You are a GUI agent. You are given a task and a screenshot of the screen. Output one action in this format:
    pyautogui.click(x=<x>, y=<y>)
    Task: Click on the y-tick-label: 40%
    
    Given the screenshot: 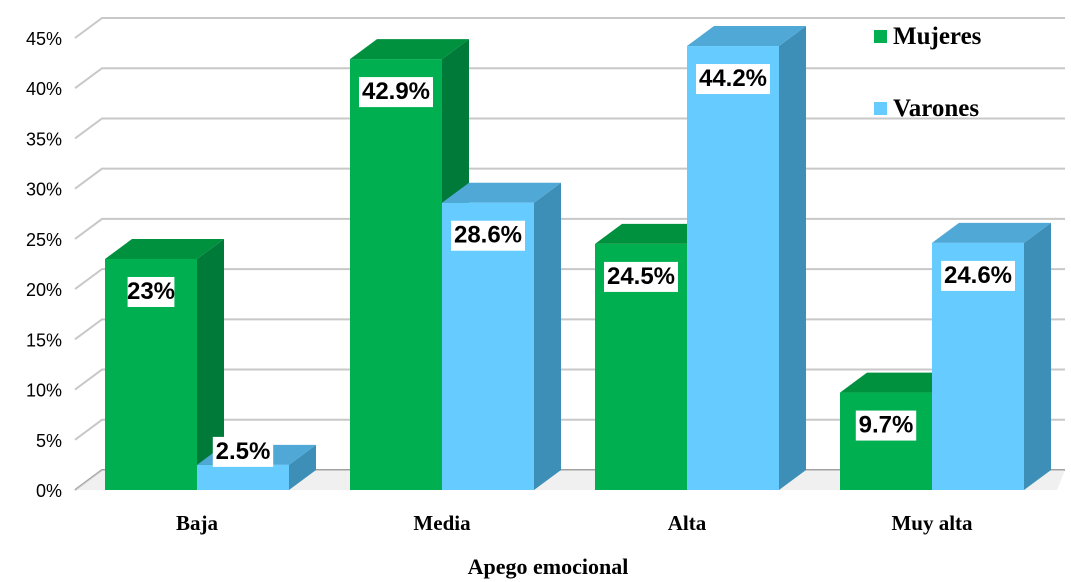 What is the action you would take?
    pyautogui.click(x=44, y=89)
    